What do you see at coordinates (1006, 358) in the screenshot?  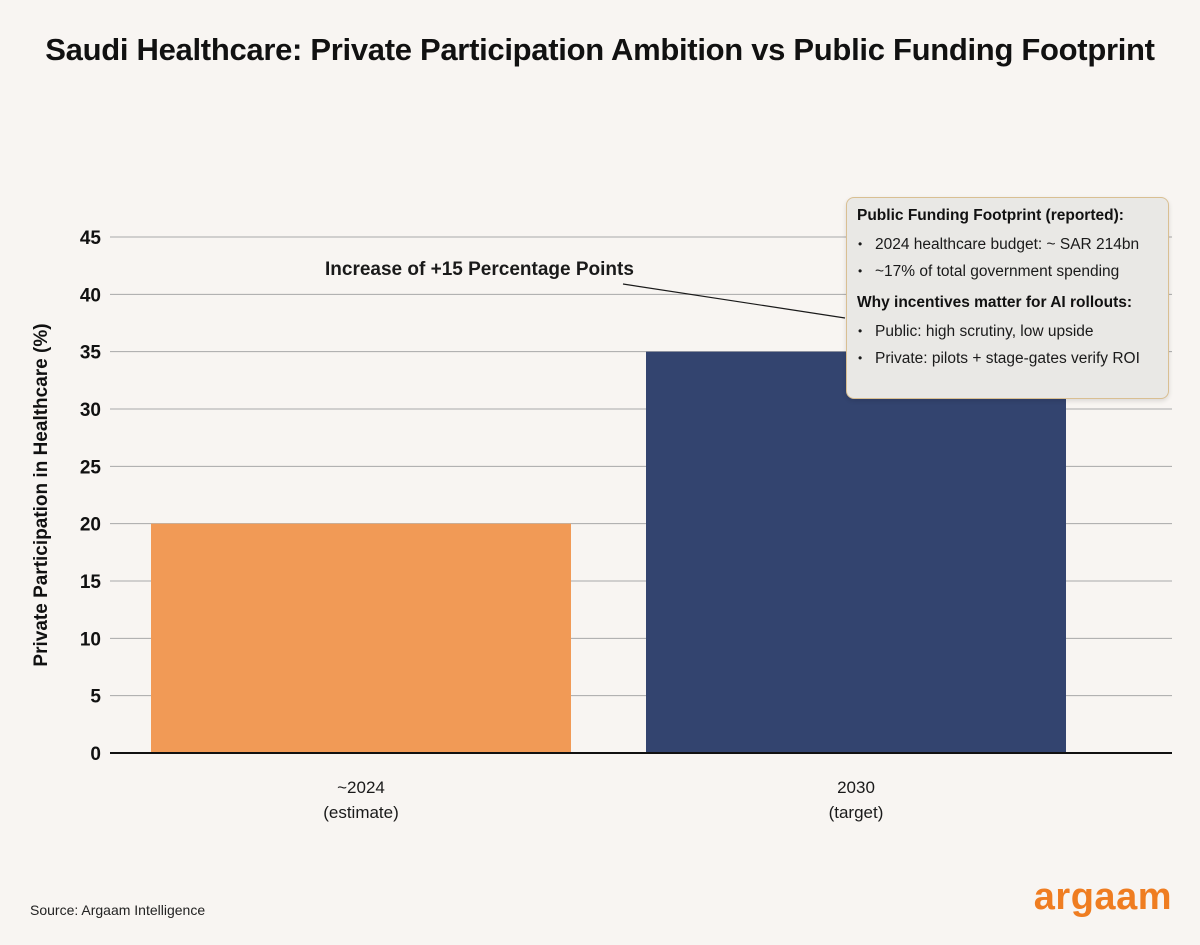 I see `infobox-item: Private: pilots + stage-gates verify ROI` at bounding box center [1006, 358].